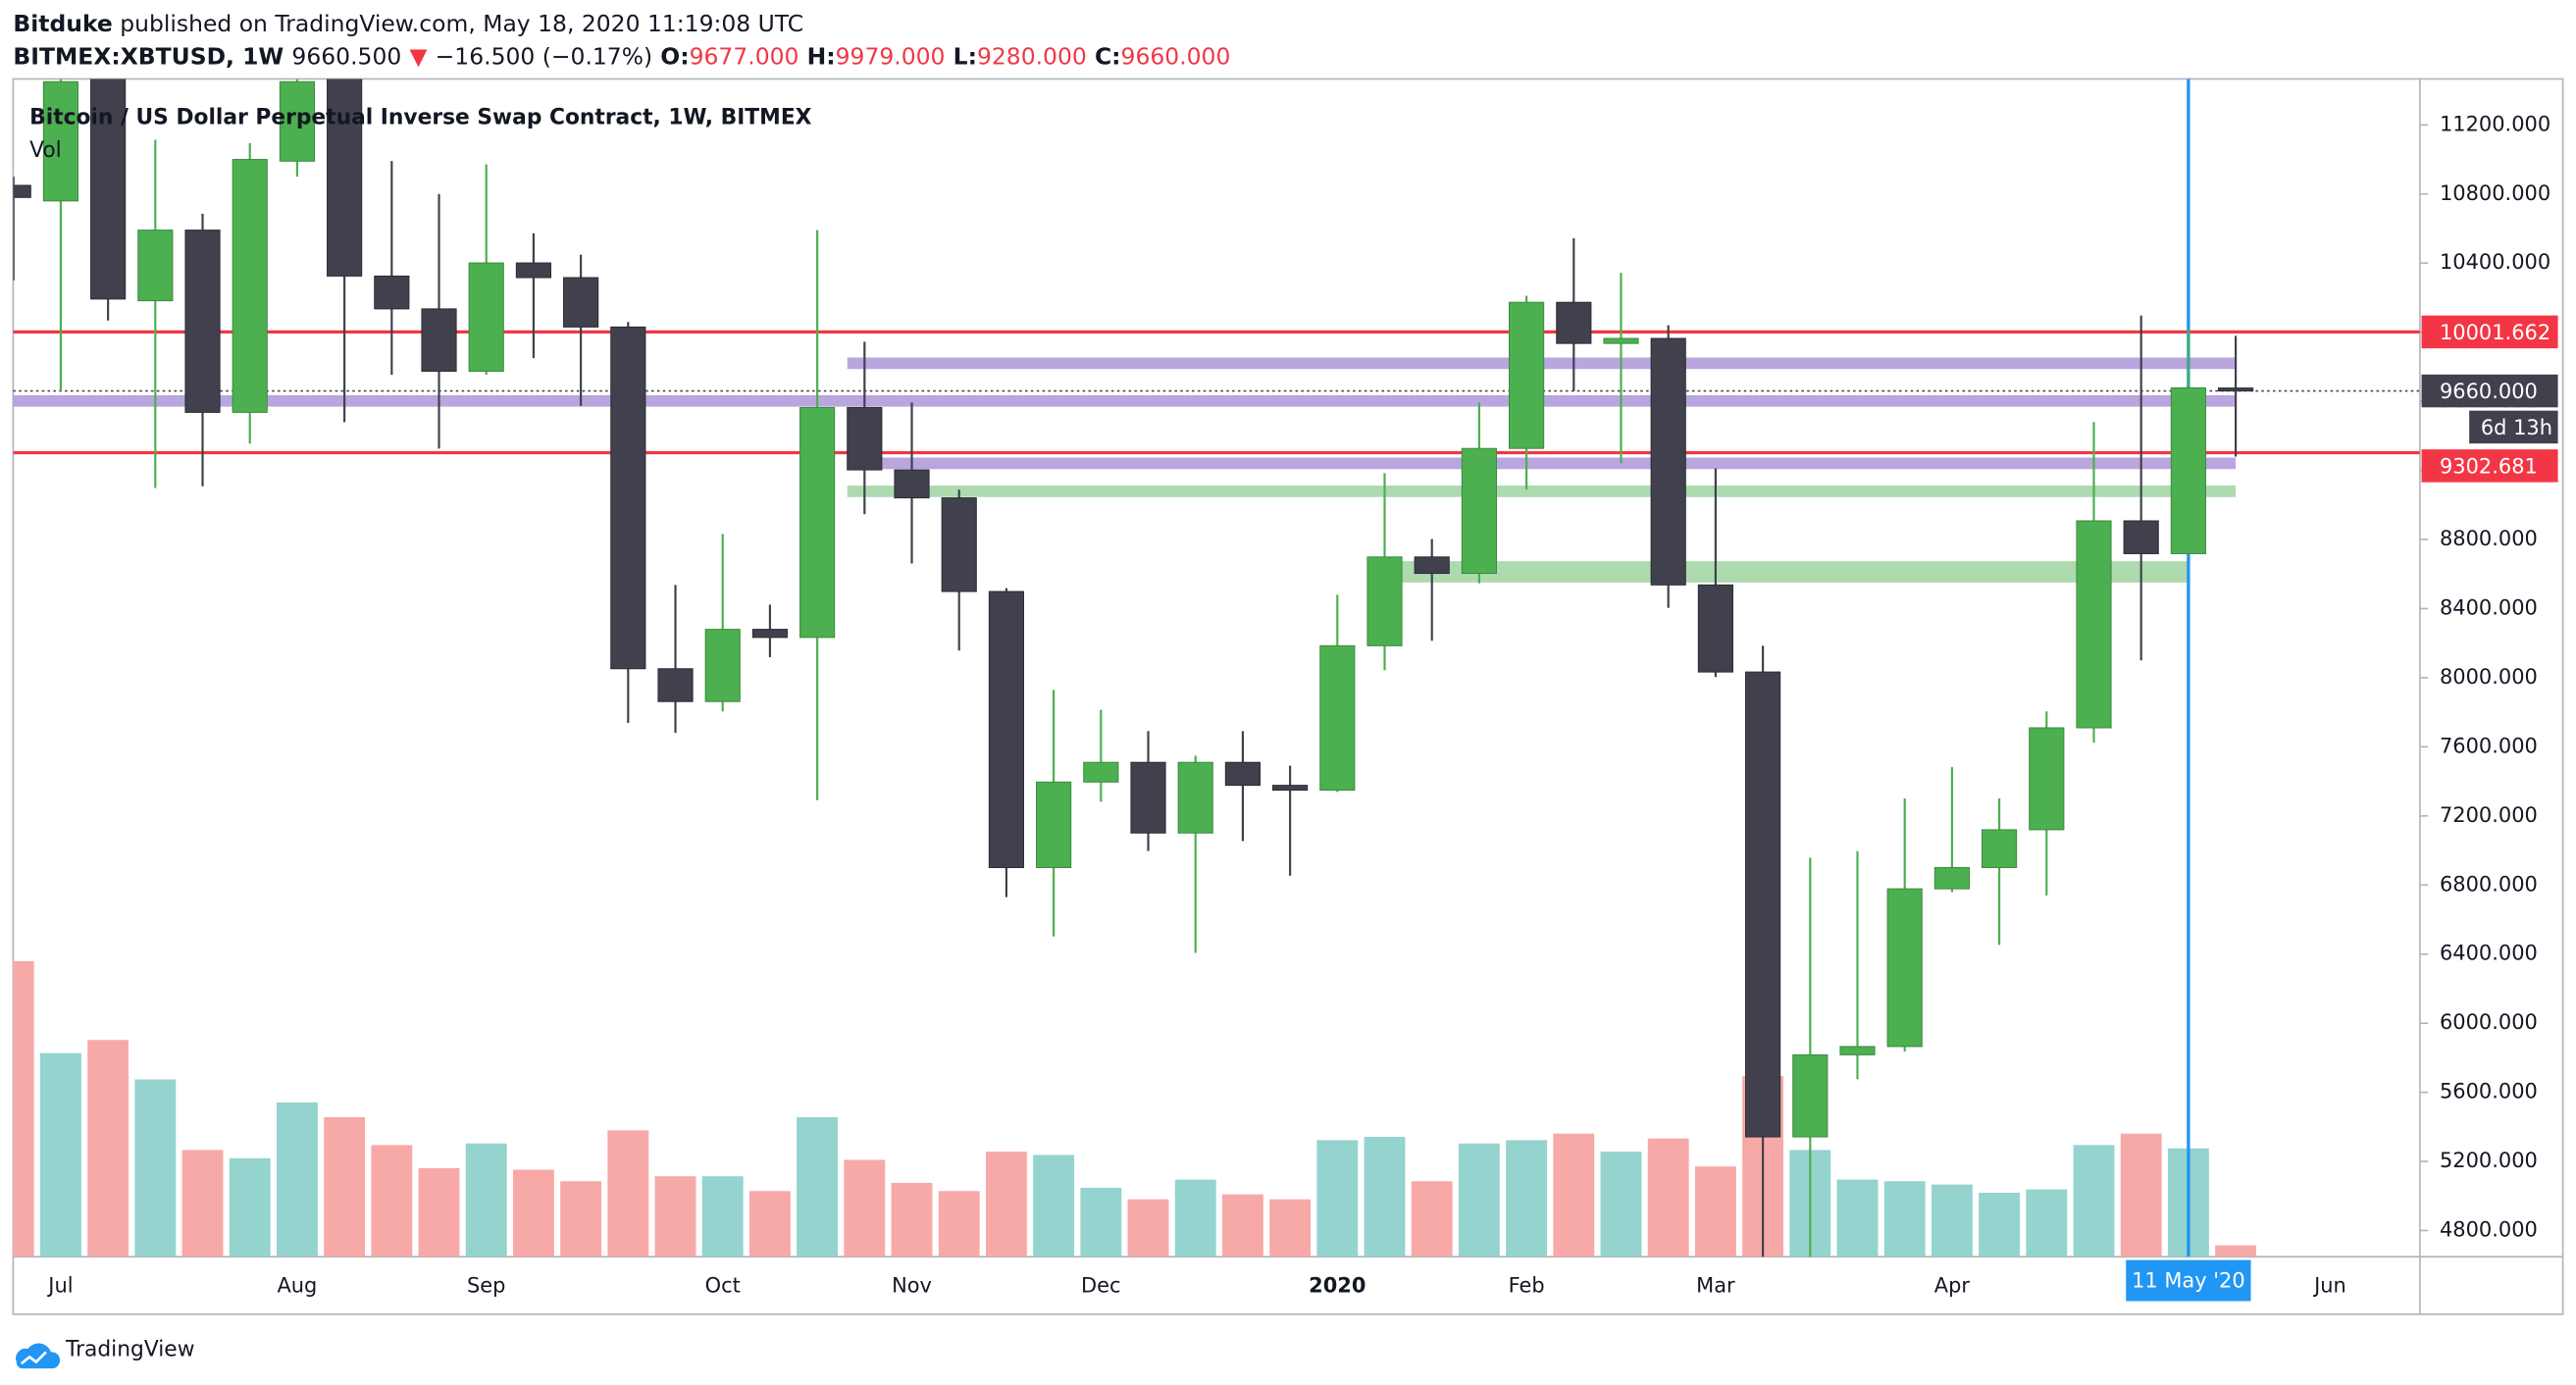 Image resolution: width=2576 pixels, height=1385 pixels. What do you see at coordinates (2495, 124) in the screenshot?
I see `y-tick-label: 11200.000` at bounding box center [2495, 124].